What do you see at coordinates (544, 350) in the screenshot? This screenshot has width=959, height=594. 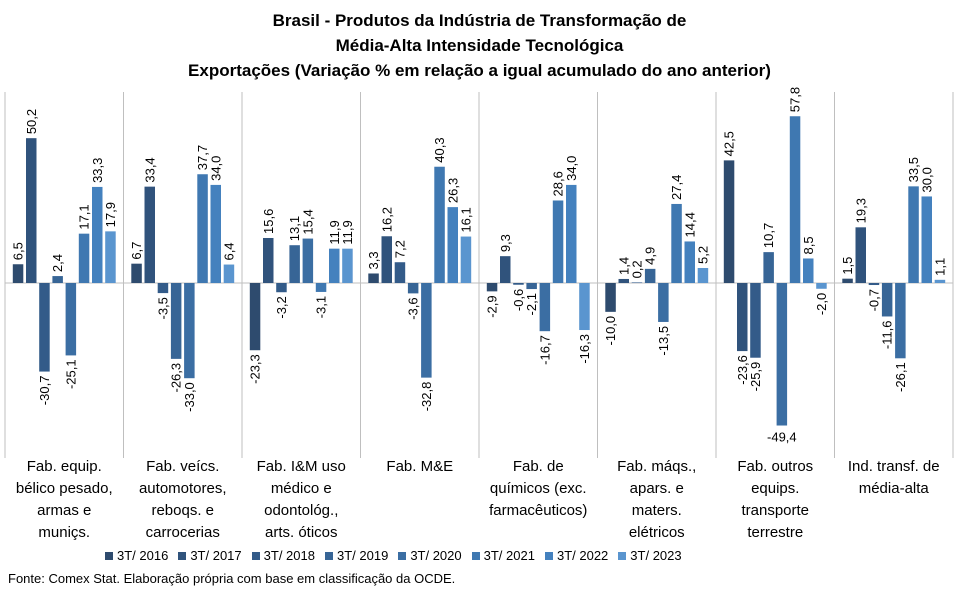 I see `data-label: -16,7` at bounding box center [544, 350].